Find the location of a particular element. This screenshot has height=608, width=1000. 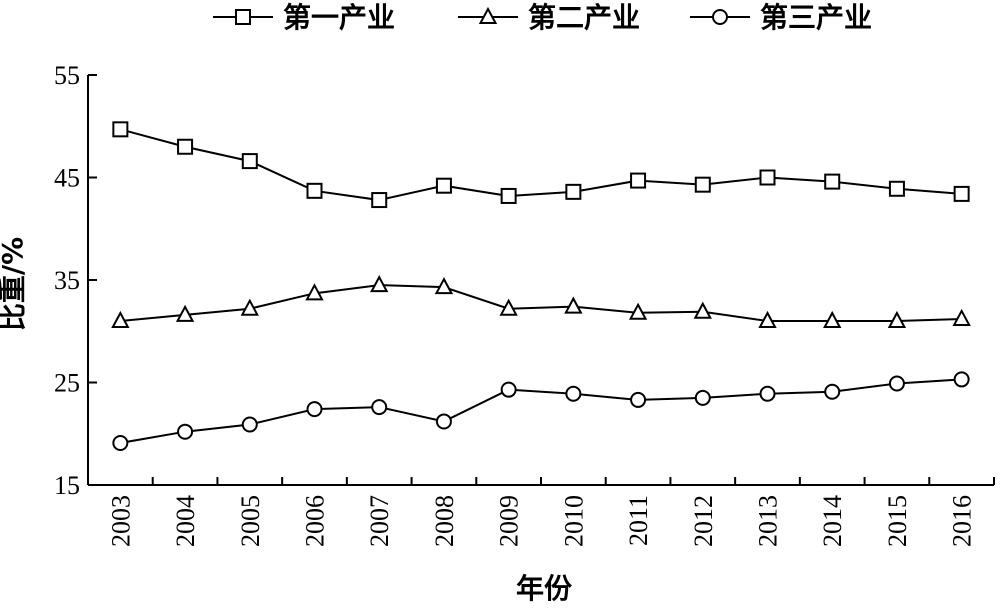

legend-item-1: 第一产业 is located at coordinates (304, 17).